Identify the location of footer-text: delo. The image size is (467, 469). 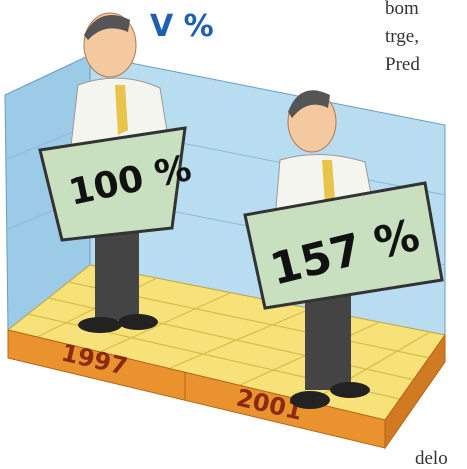
(431, 458).